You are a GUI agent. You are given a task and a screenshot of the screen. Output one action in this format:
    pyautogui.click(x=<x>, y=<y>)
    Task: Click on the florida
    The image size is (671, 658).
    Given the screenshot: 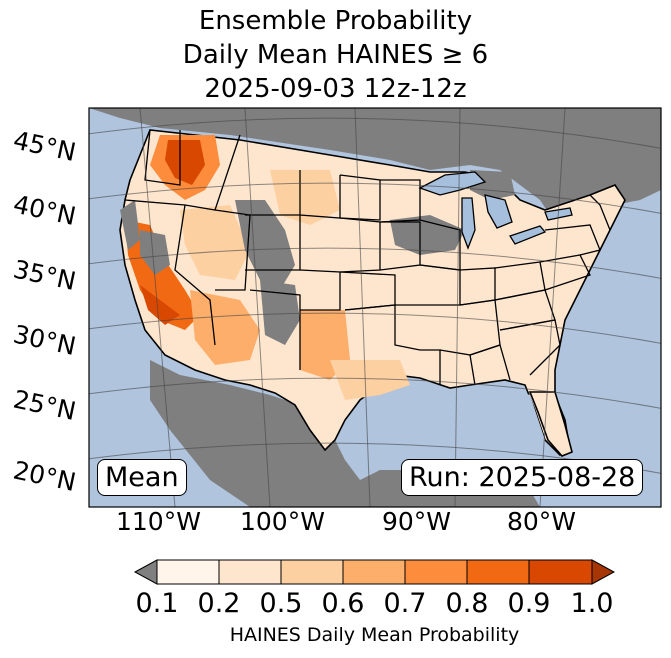 What is the action you would take?
    pyautogui.click(x=550, y=424)
    